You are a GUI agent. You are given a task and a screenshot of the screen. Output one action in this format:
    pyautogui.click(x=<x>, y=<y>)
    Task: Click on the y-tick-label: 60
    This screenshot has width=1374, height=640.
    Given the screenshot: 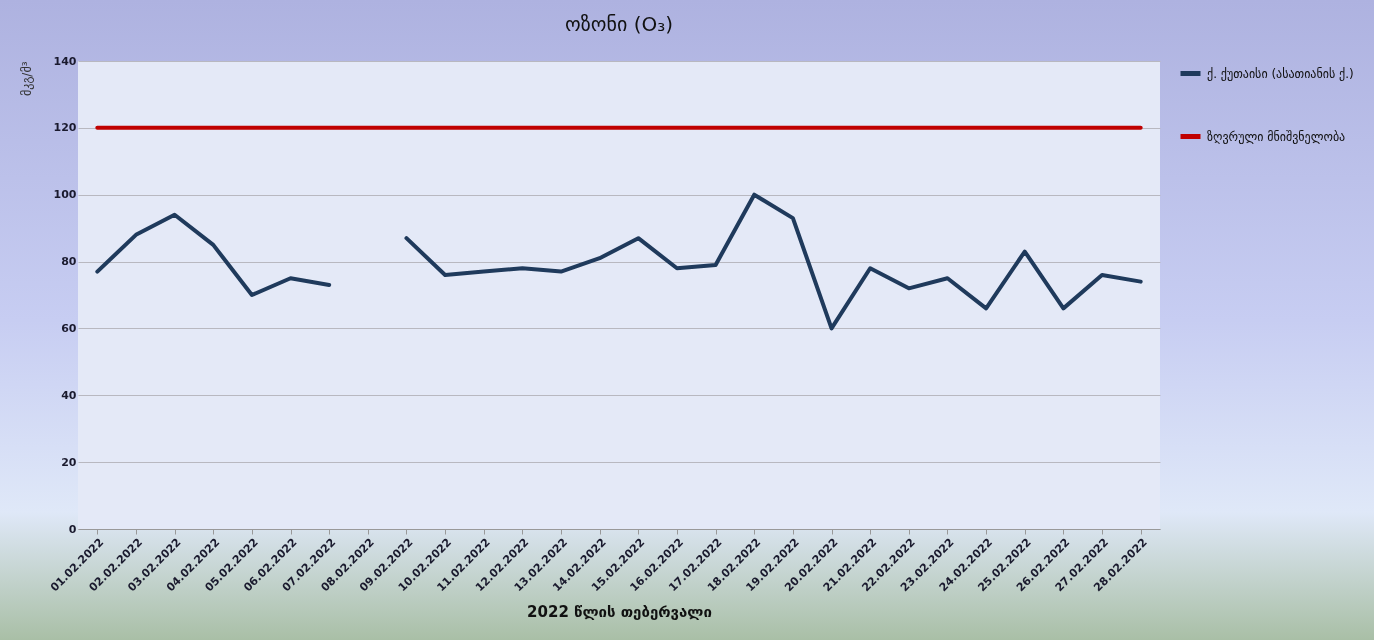 What is the action you would take?
    pyautogui.click(x=69, y=328)
    